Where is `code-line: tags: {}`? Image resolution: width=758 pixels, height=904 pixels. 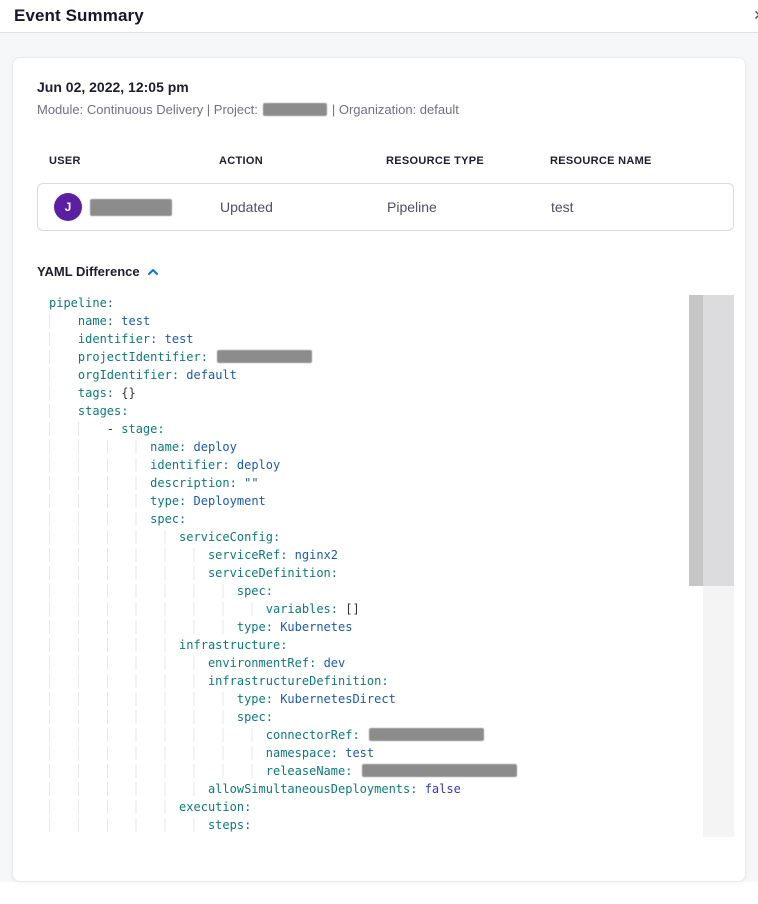
code-line: tags: {} is located at coordinates (391, 393).